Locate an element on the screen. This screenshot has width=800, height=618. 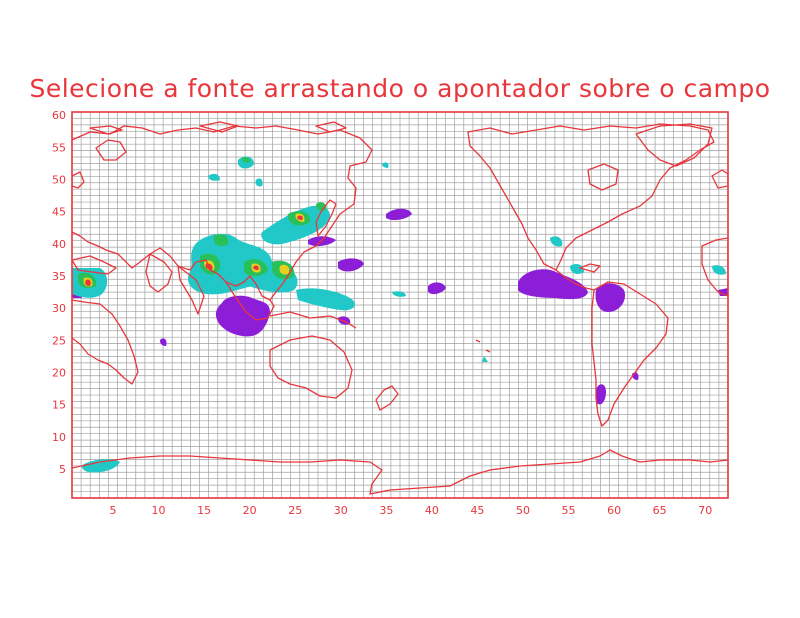
y-tick-label: 35 is located at coordinates (59, 276).